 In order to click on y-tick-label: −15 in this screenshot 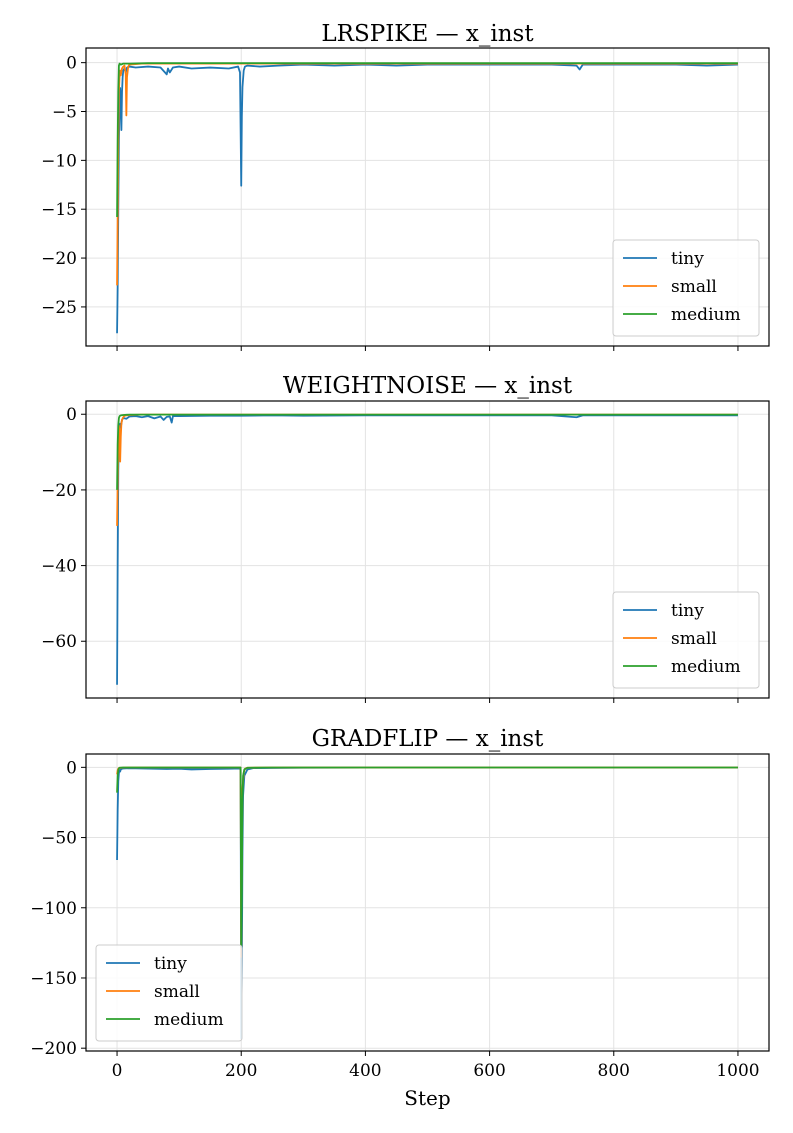, I will do `click(59, 210)`.